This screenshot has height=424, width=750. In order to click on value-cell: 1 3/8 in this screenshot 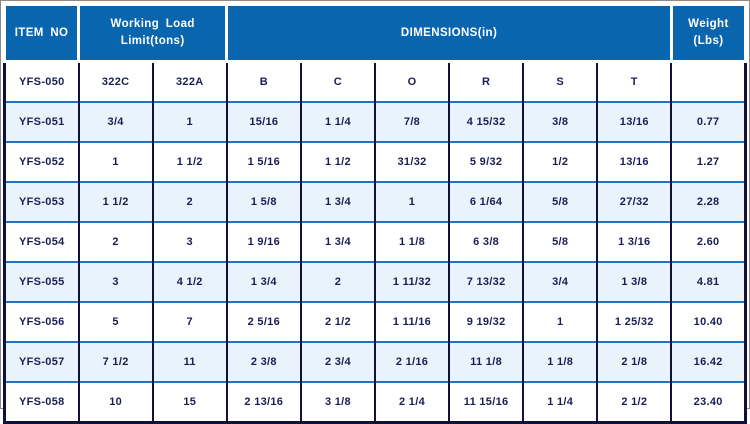, I will do `click(634, 281)`.